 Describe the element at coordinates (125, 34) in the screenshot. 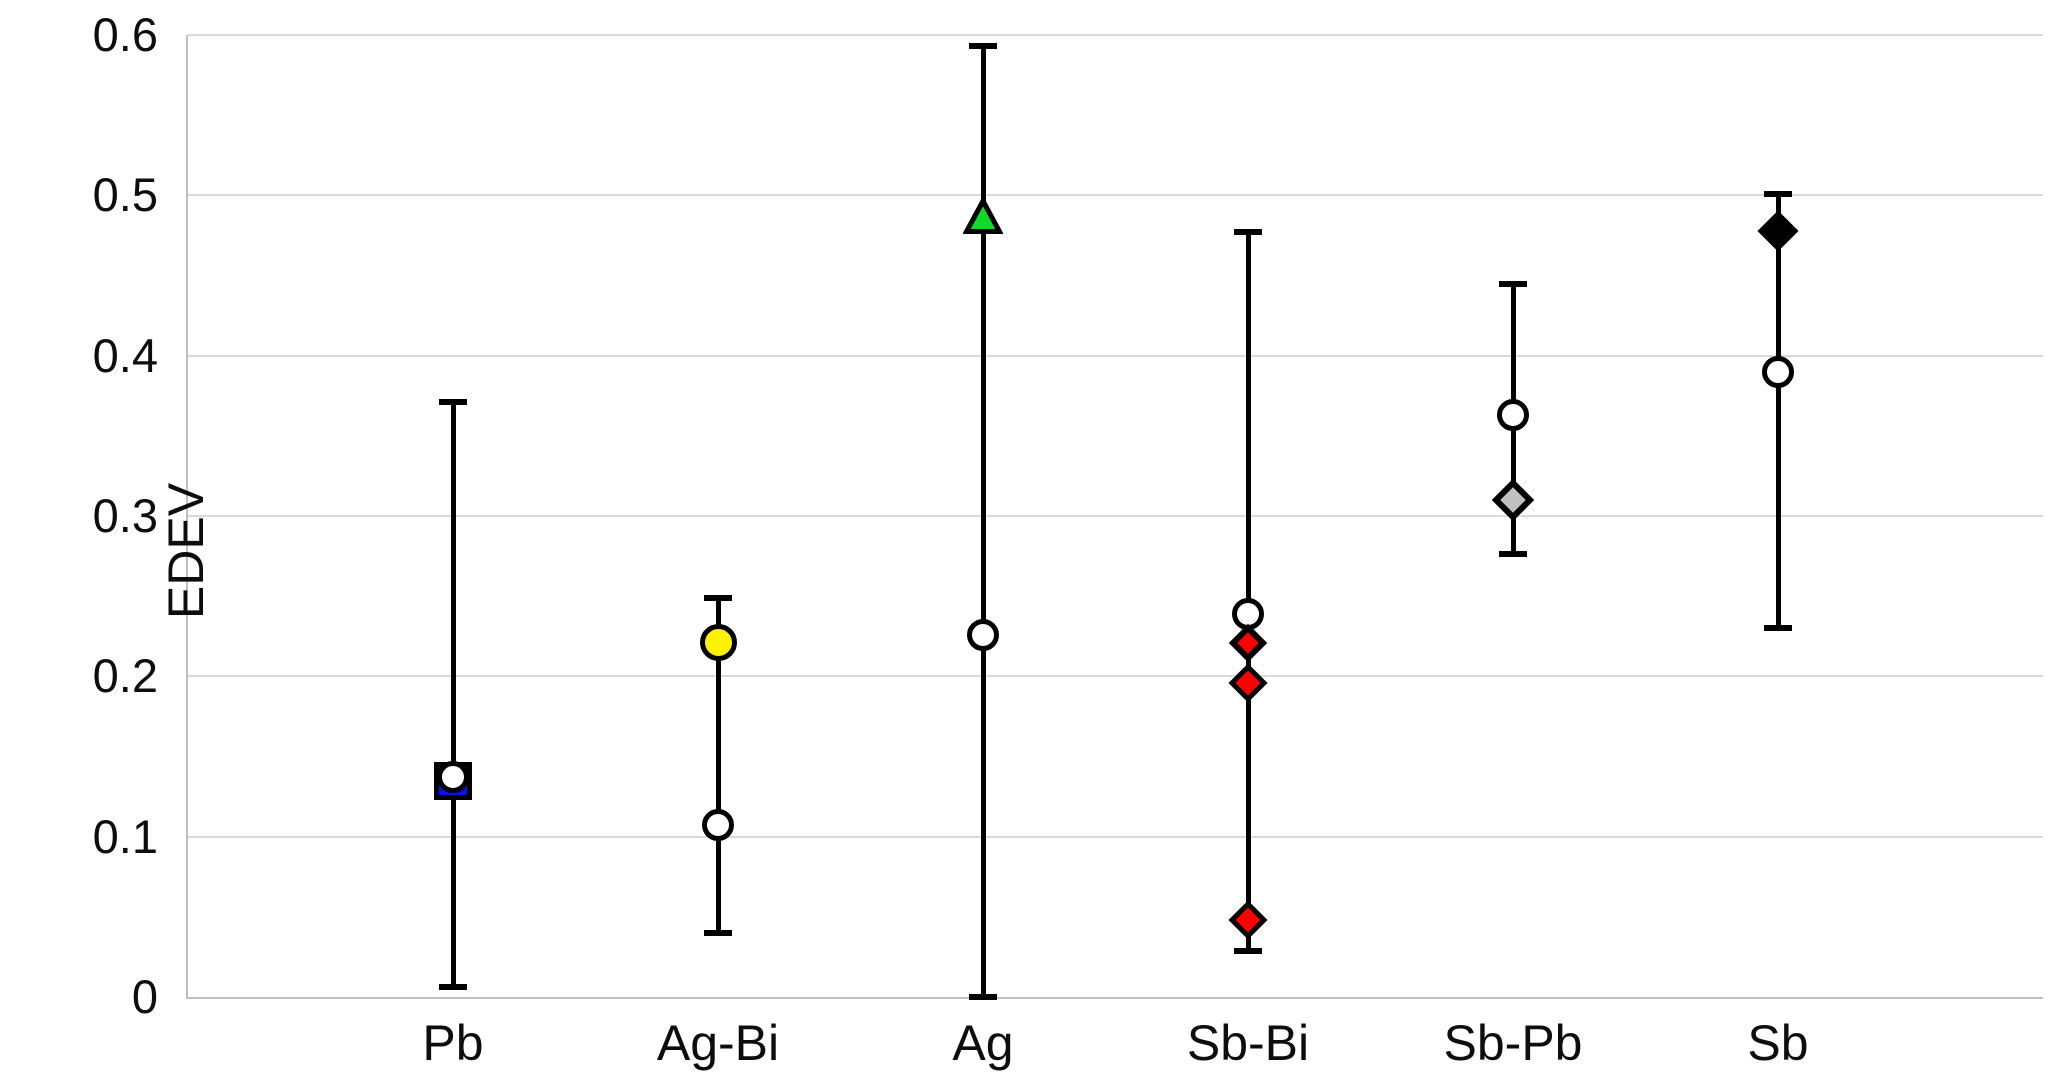

I see `y-tick-label: 0.6` at that location.